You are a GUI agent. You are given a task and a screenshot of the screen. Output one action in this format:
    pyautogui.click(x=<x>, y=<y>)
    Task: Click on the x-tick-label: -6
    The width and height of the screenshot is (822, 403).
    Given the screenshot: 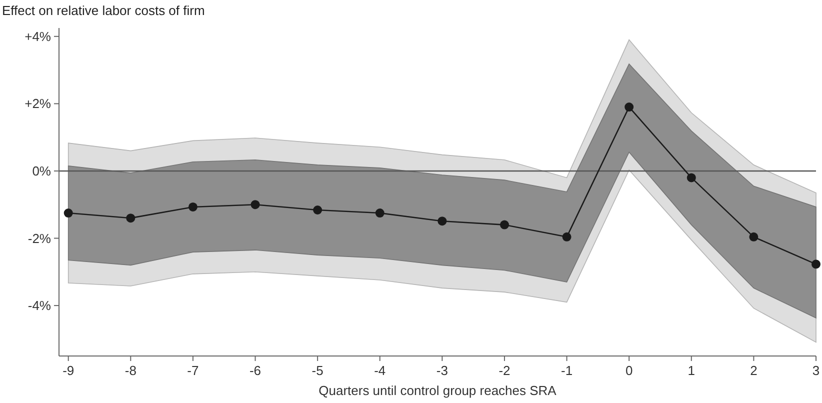 What is the action you would take?
    pyautogui.click(x=255, y=370)
    